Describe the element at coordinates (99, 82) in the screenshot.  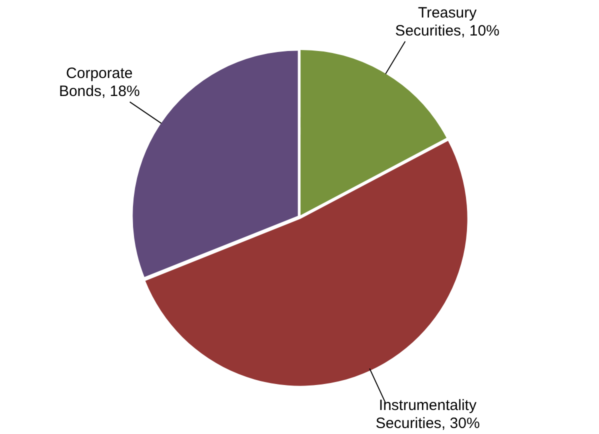
I see `slice-label: Corporate Bonds, 18%` at that location.